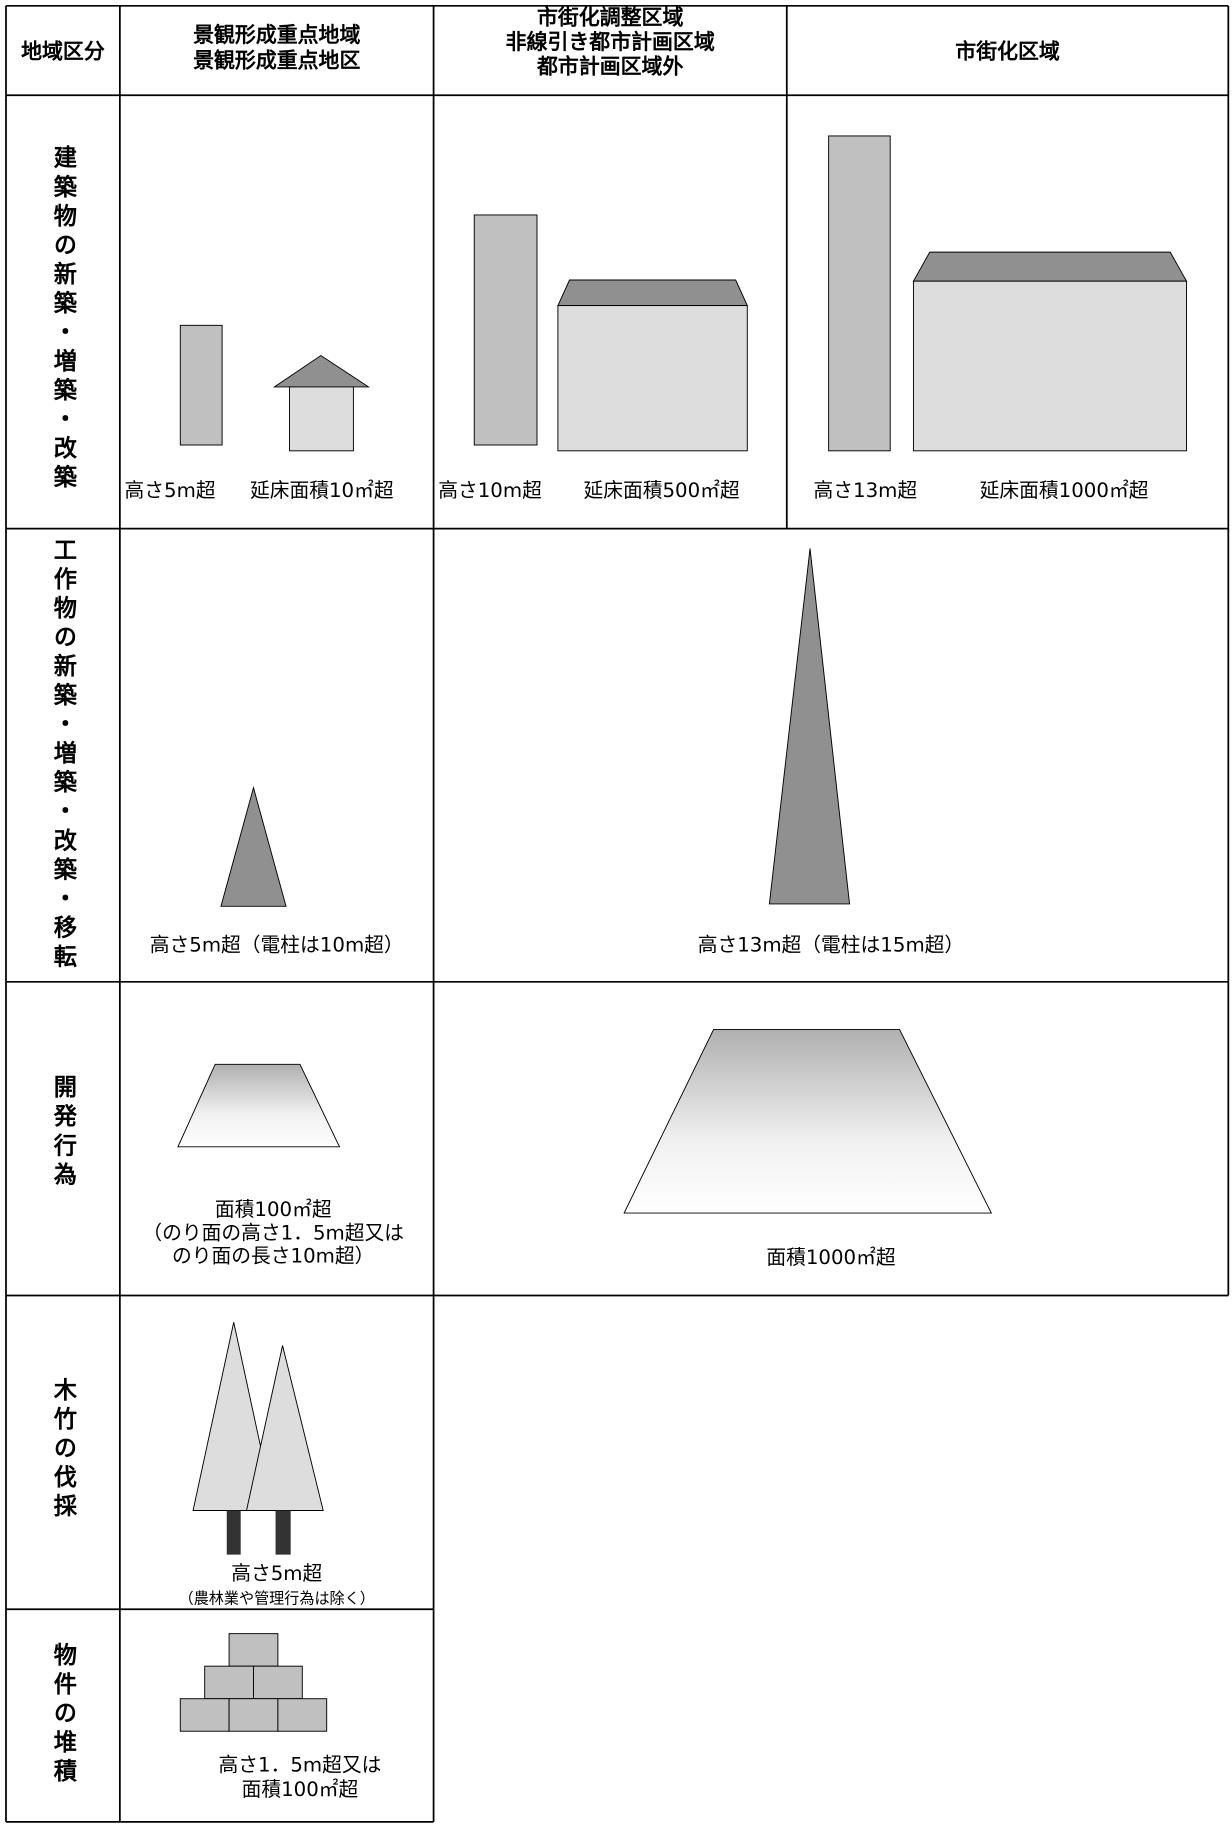 Image resolution: width=1232 pixels, height=1834 pixels. I want to click on buildings, so click(683, 293).